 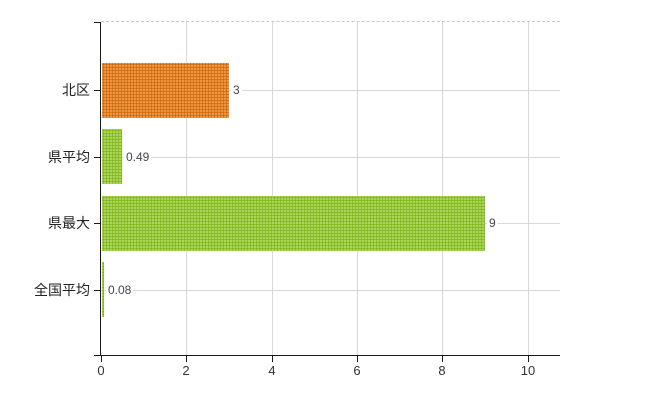 What do you see at coordinates (330, 21) in the screenshot?
I see `plot-top-border` at bounding box center [330, 21].